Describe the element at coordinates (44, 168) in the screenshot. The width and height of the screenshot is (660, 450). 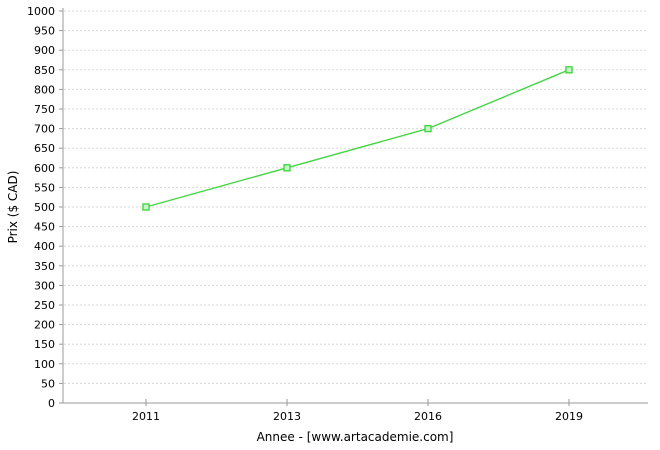
I see `y-tick-label: 600` at that location.